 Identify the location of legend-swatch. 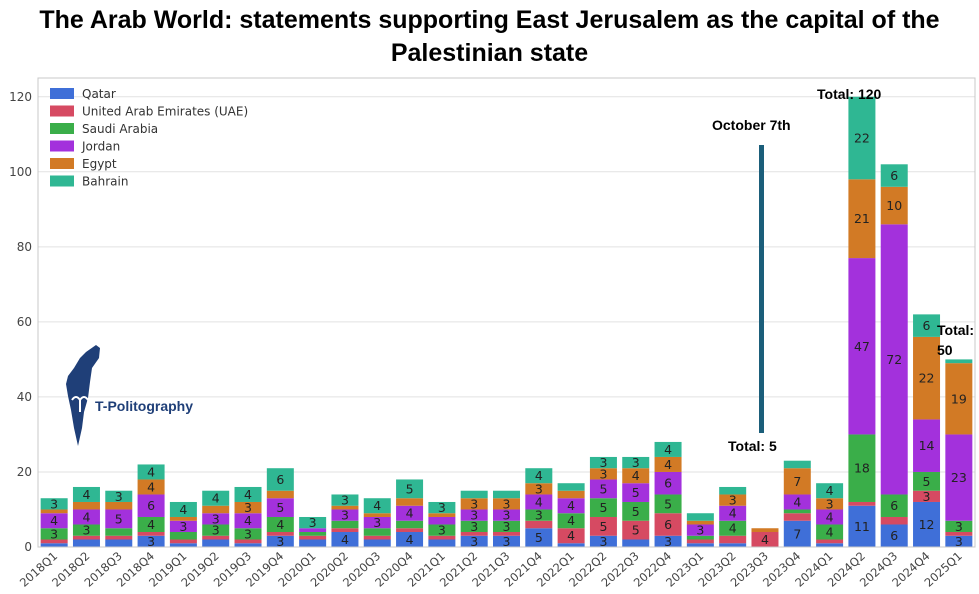
(62, 181).